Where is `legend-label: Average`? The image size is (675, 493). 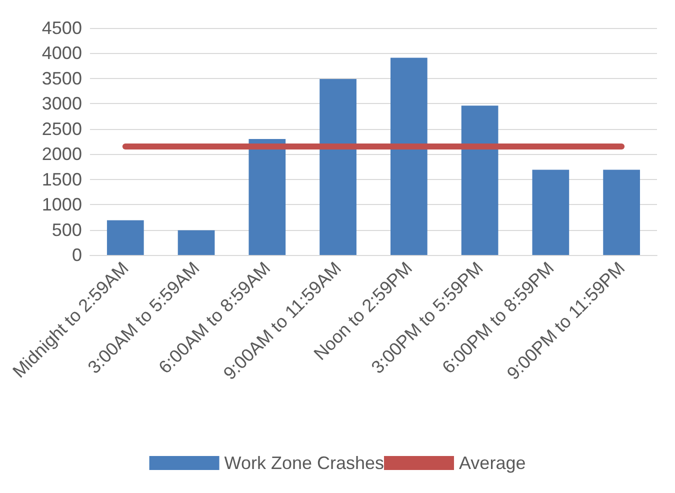 legend-label: Average is located at coordinates (492, 463).